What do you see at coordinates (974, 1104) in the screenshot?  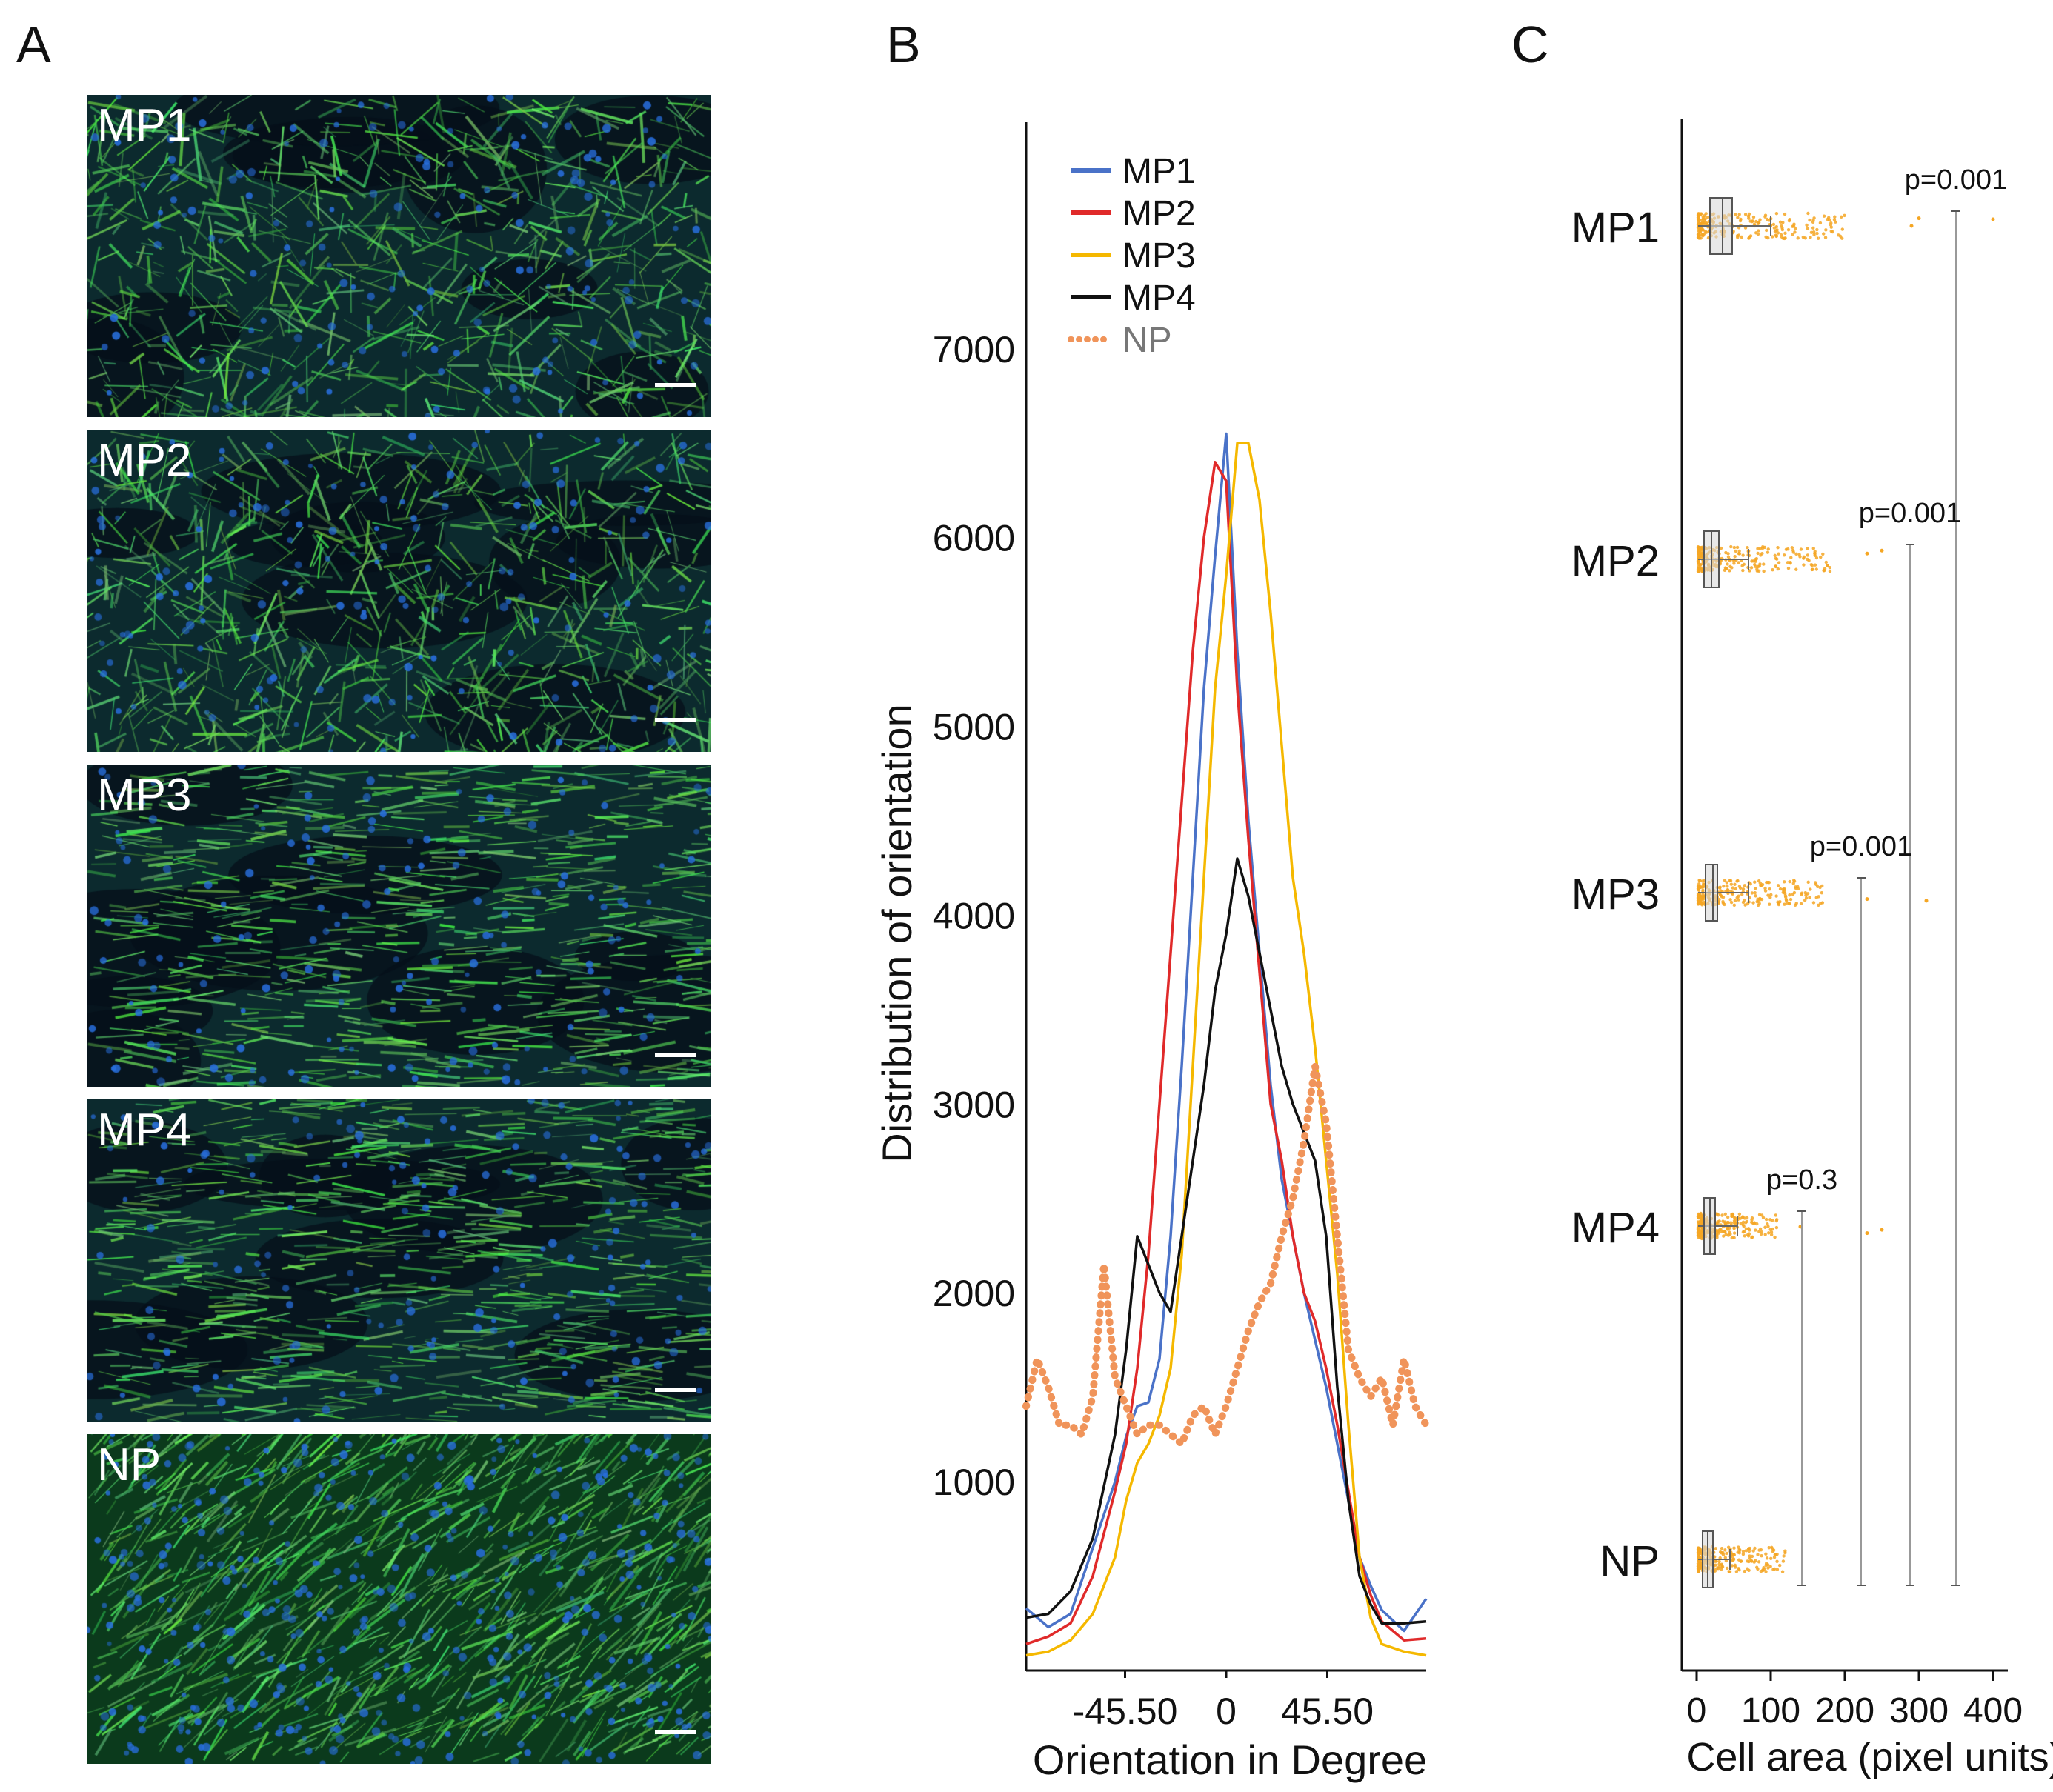 I see `y-tick-label: 3000` at bounding box center [974, 1104].